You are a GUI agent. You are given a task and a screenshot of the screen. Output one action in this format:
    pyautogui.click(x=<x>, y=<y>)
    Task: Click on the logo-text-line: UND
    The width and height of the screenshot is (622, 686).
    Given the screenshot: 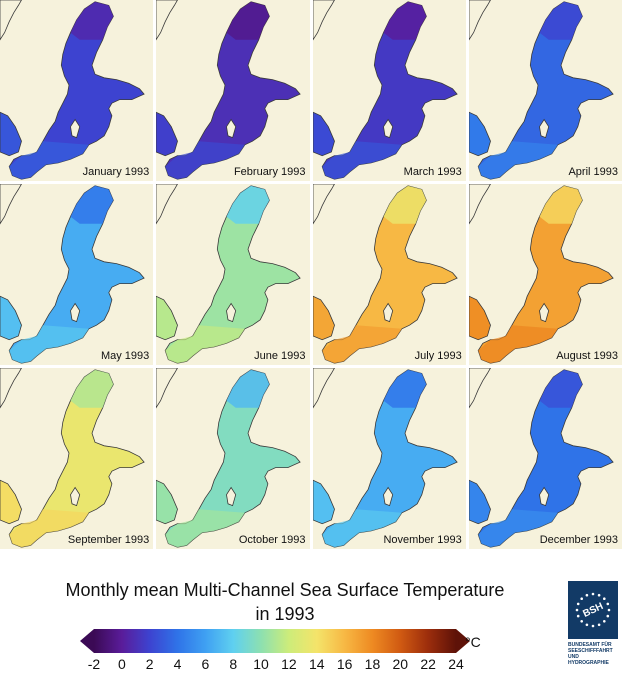 What is the action you would take?
    pyautogui.click(x=573, y=657)
    